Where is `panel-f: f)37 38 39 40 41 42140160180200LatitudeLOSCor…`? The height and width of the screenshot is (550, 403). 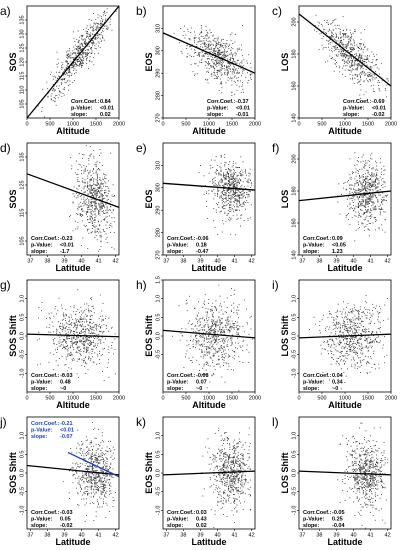
panel-f: f)37 38 39 40 41 42140160180200LatitudeLOSCor… is located at coordinates (332, 207).